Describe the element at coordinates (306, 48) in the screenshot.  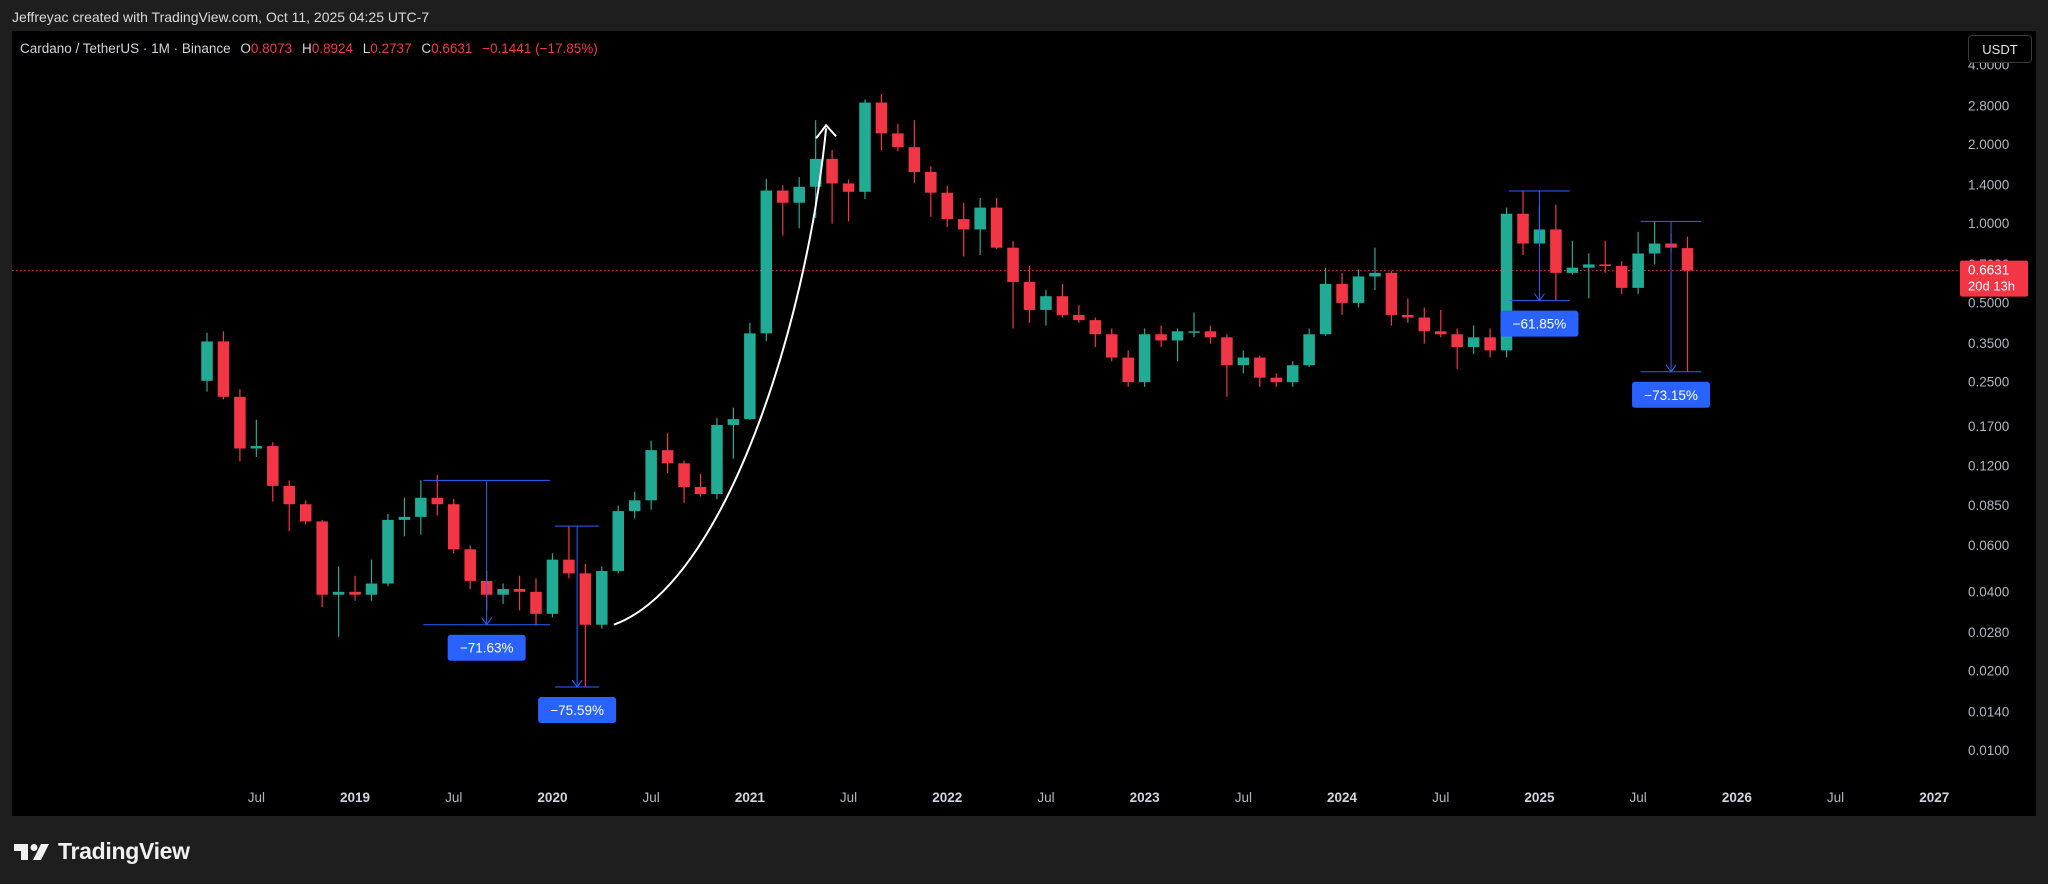
I see `high-label: H` at that location.